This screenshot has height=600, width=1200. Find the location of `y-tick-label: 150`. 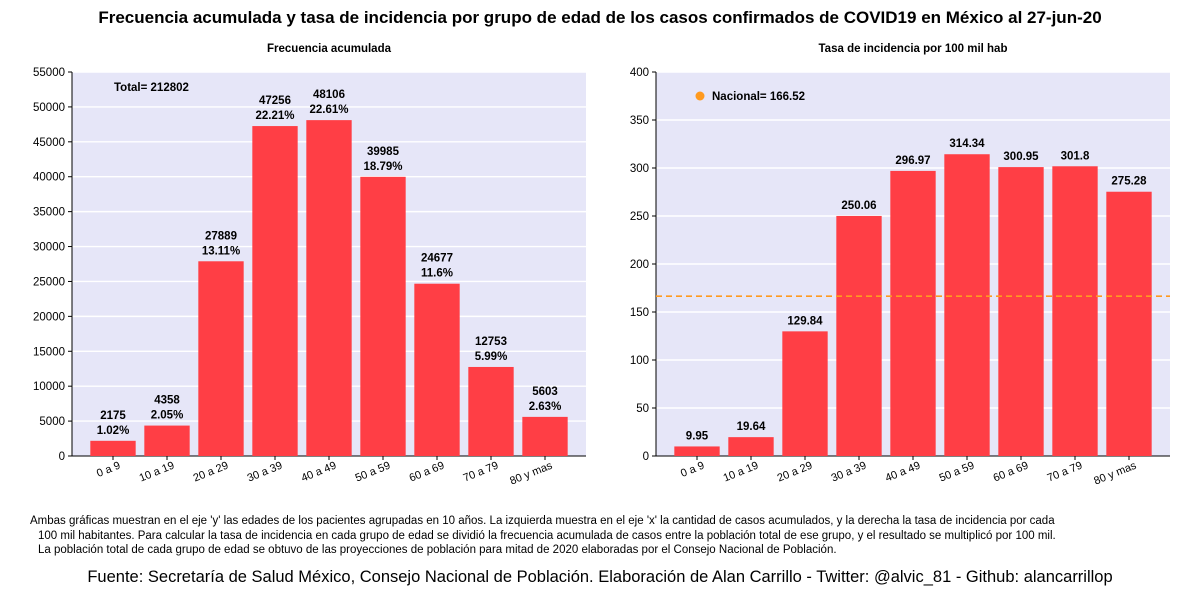

y-tick-label: 150 is located at coordinates (639, 313).